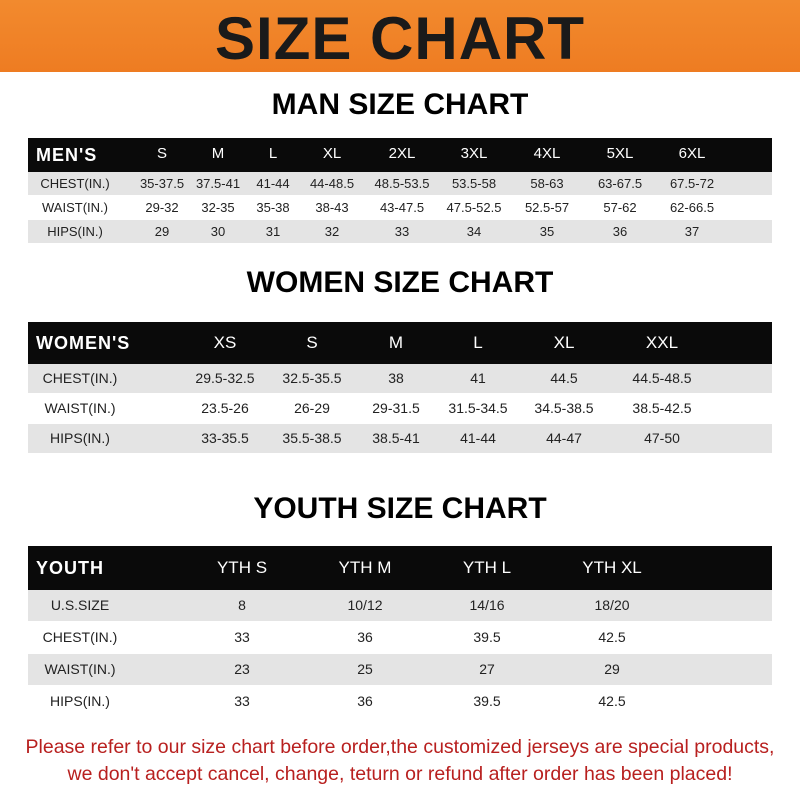 The height and width of the screenshot is (800, 800). I want to click on table-row: HIPS(IN.) 29 30 31 32 33 34 35 36 37, so click(400, 231).